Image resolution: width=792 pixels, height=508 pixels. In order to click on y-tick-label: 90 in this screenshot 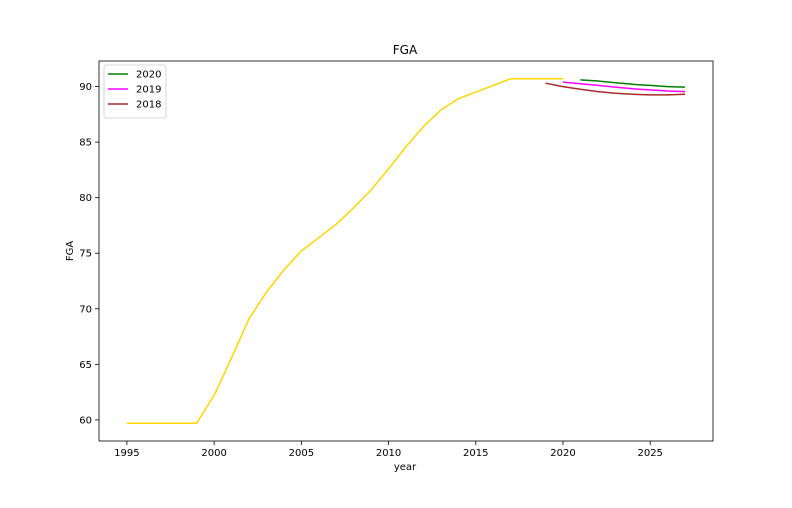, I will do `click(85, 87)`.